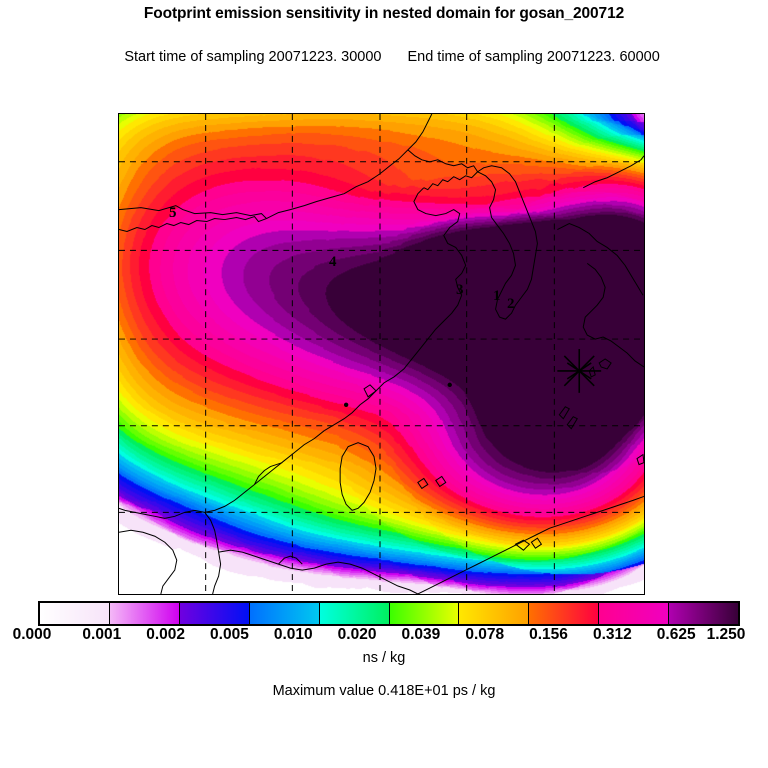 The image size is (768, 768). What do you see at coordinates (32, 634) in the screenshot?
I see `colorbar-tick-0: 0.000` at bounding box center [32, 634].